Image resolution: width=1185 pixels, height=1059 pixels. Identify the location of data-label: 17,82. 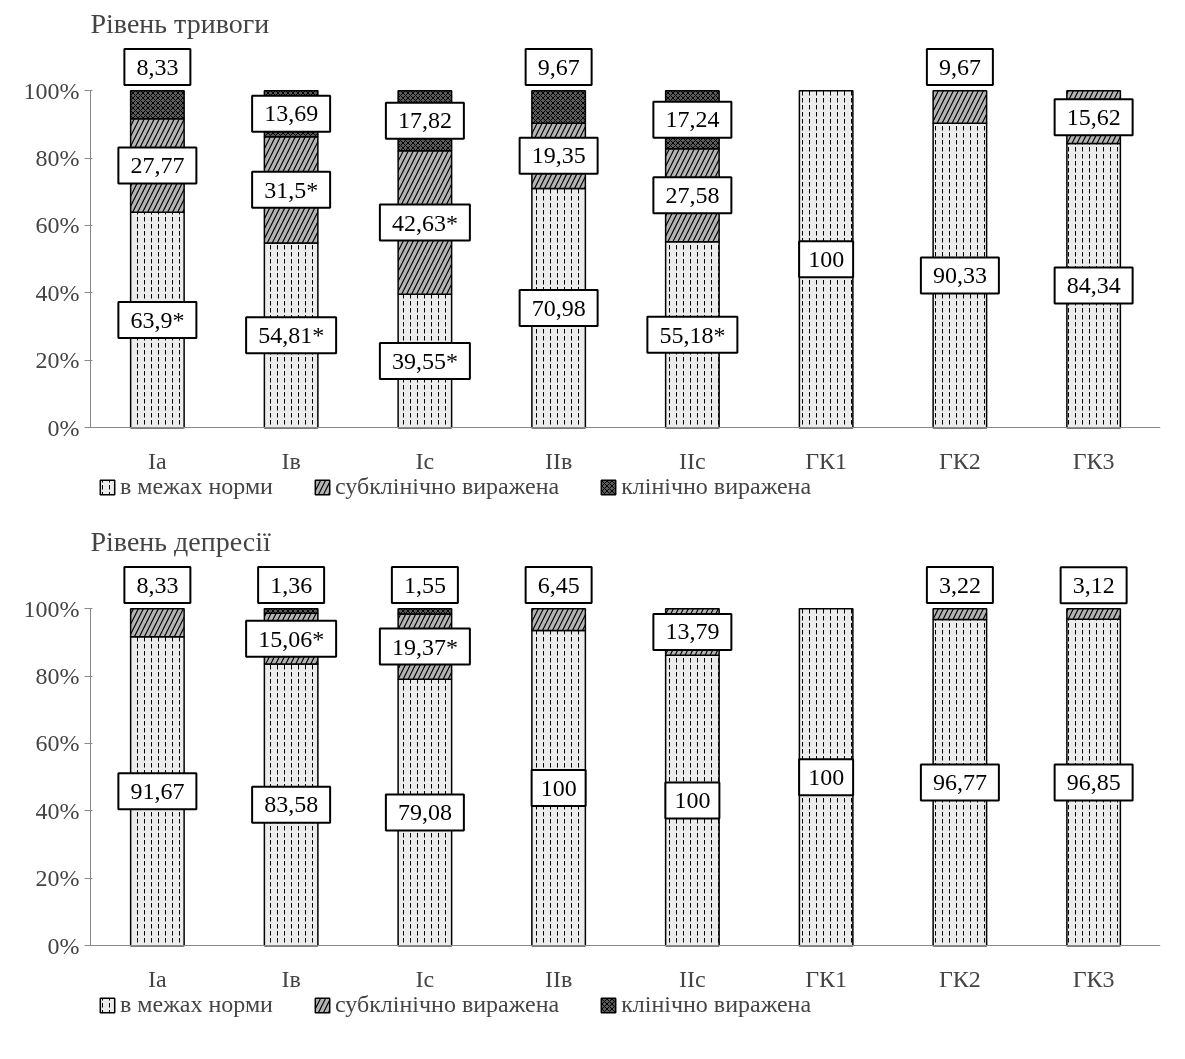
(424, 120).